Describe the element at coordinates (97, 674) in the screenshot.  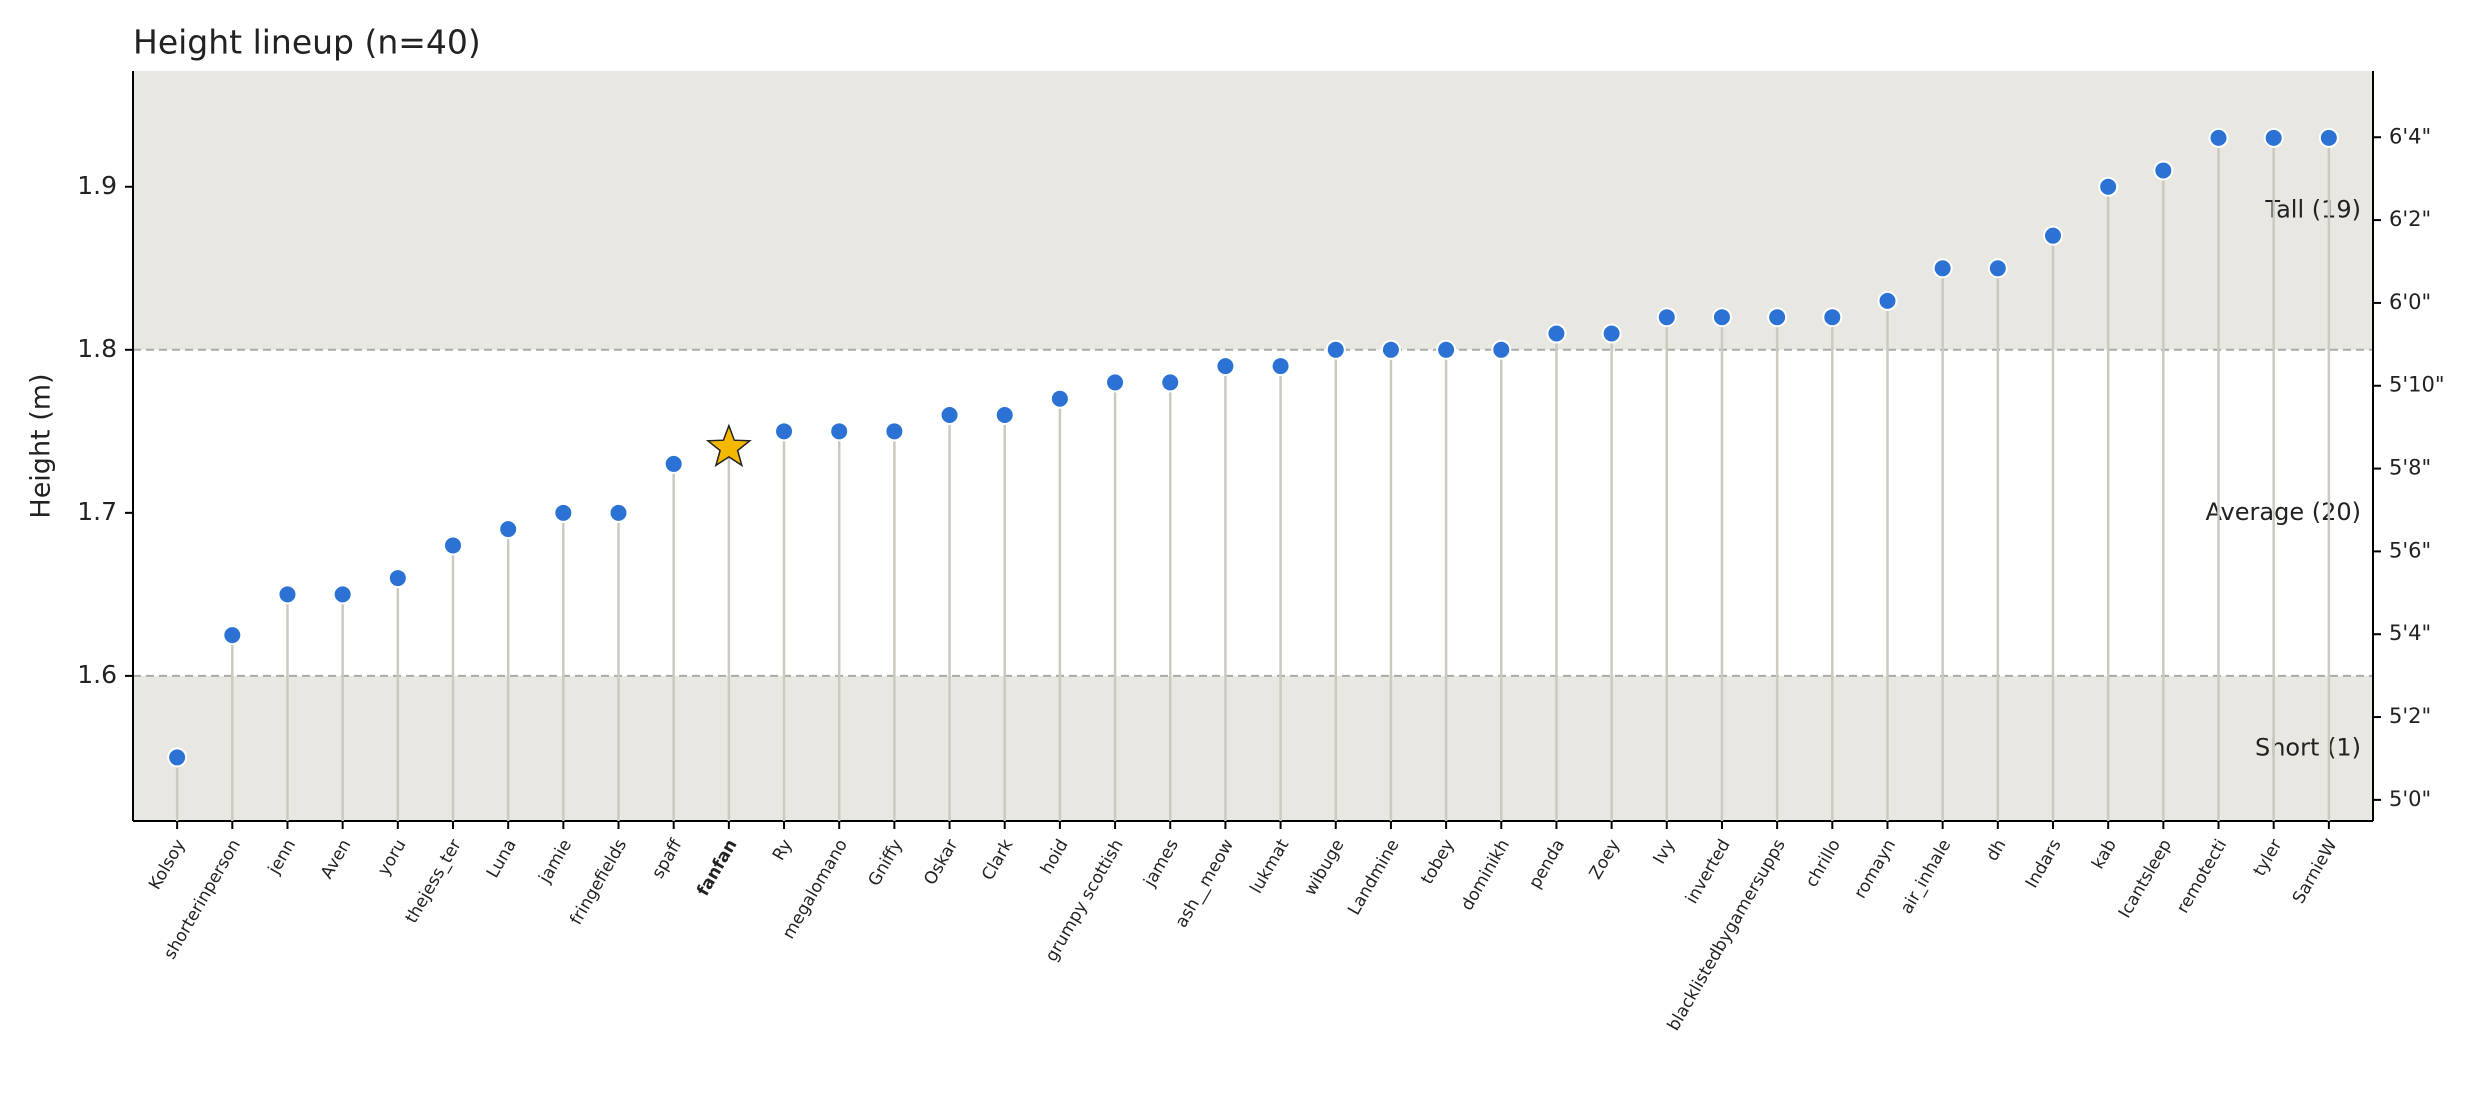
I see `y-tick-label: 1.6` at that location.